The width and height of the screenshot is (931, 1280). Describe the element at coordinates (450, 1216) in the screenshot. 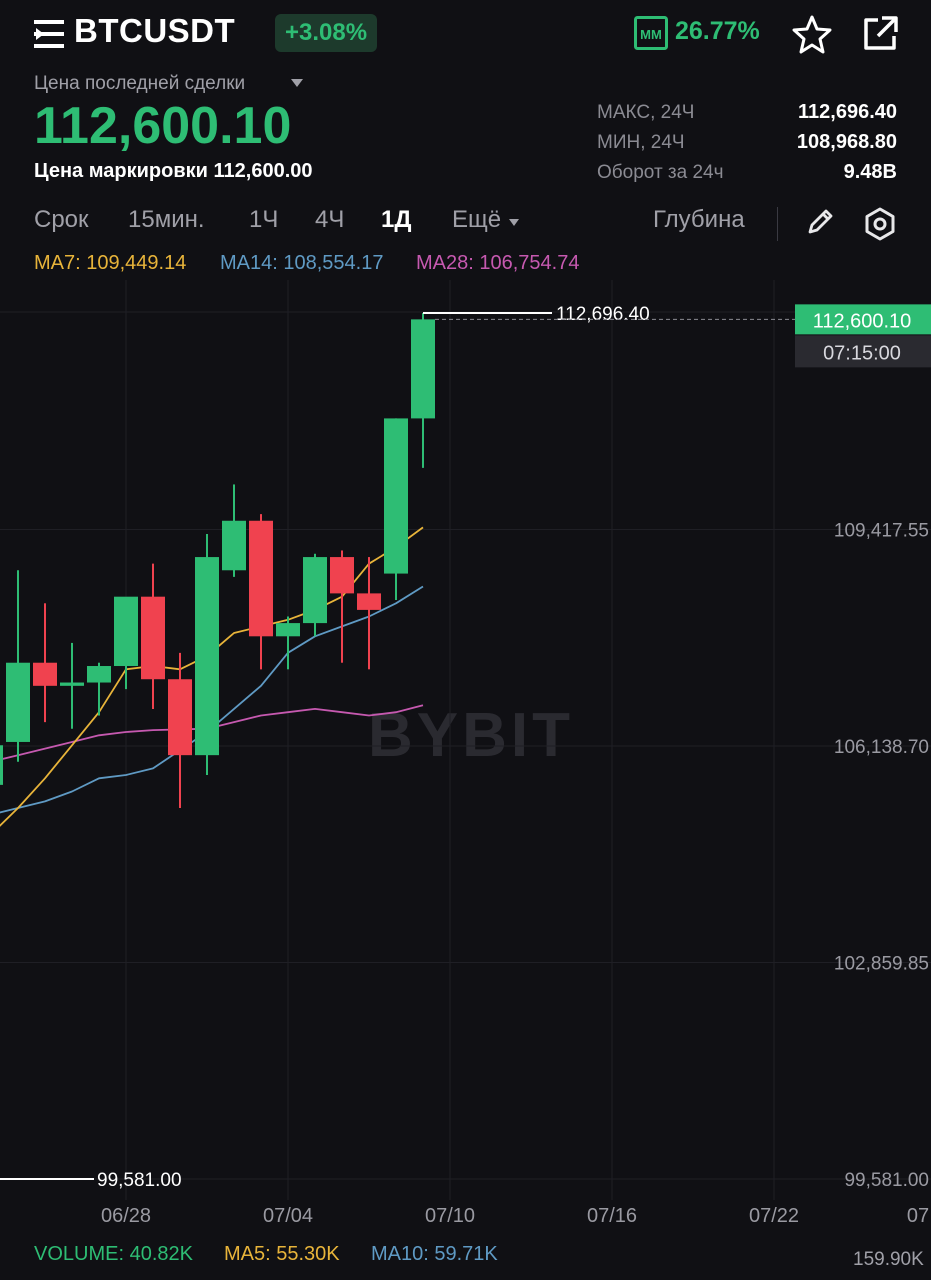

I see `x-tick-label: 07/10` at that location.